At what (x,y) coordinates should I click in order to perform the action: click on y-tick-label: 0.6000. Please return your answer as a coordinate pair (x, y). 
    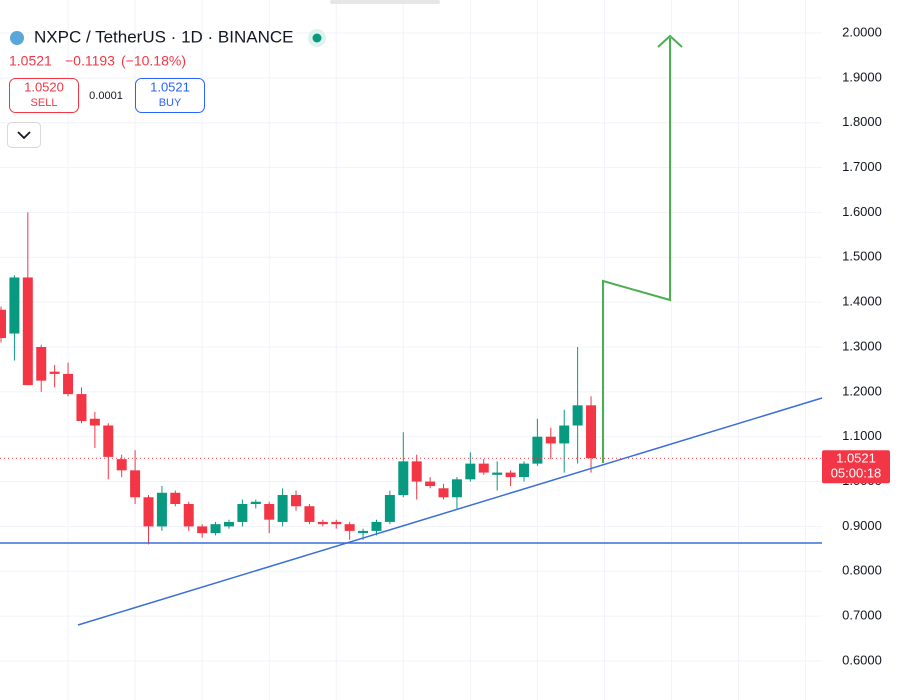
    Looking at the image, I should click on (862, 659).